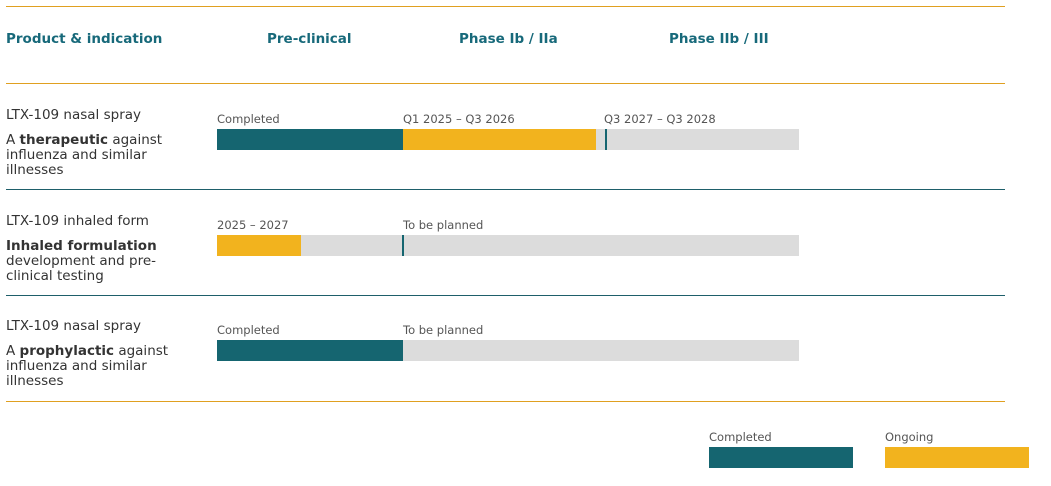  What do you see at coordinates (81, 246) in the screenshot?
I see `text: Inhaled formulation` at bounding box center [81, 246].